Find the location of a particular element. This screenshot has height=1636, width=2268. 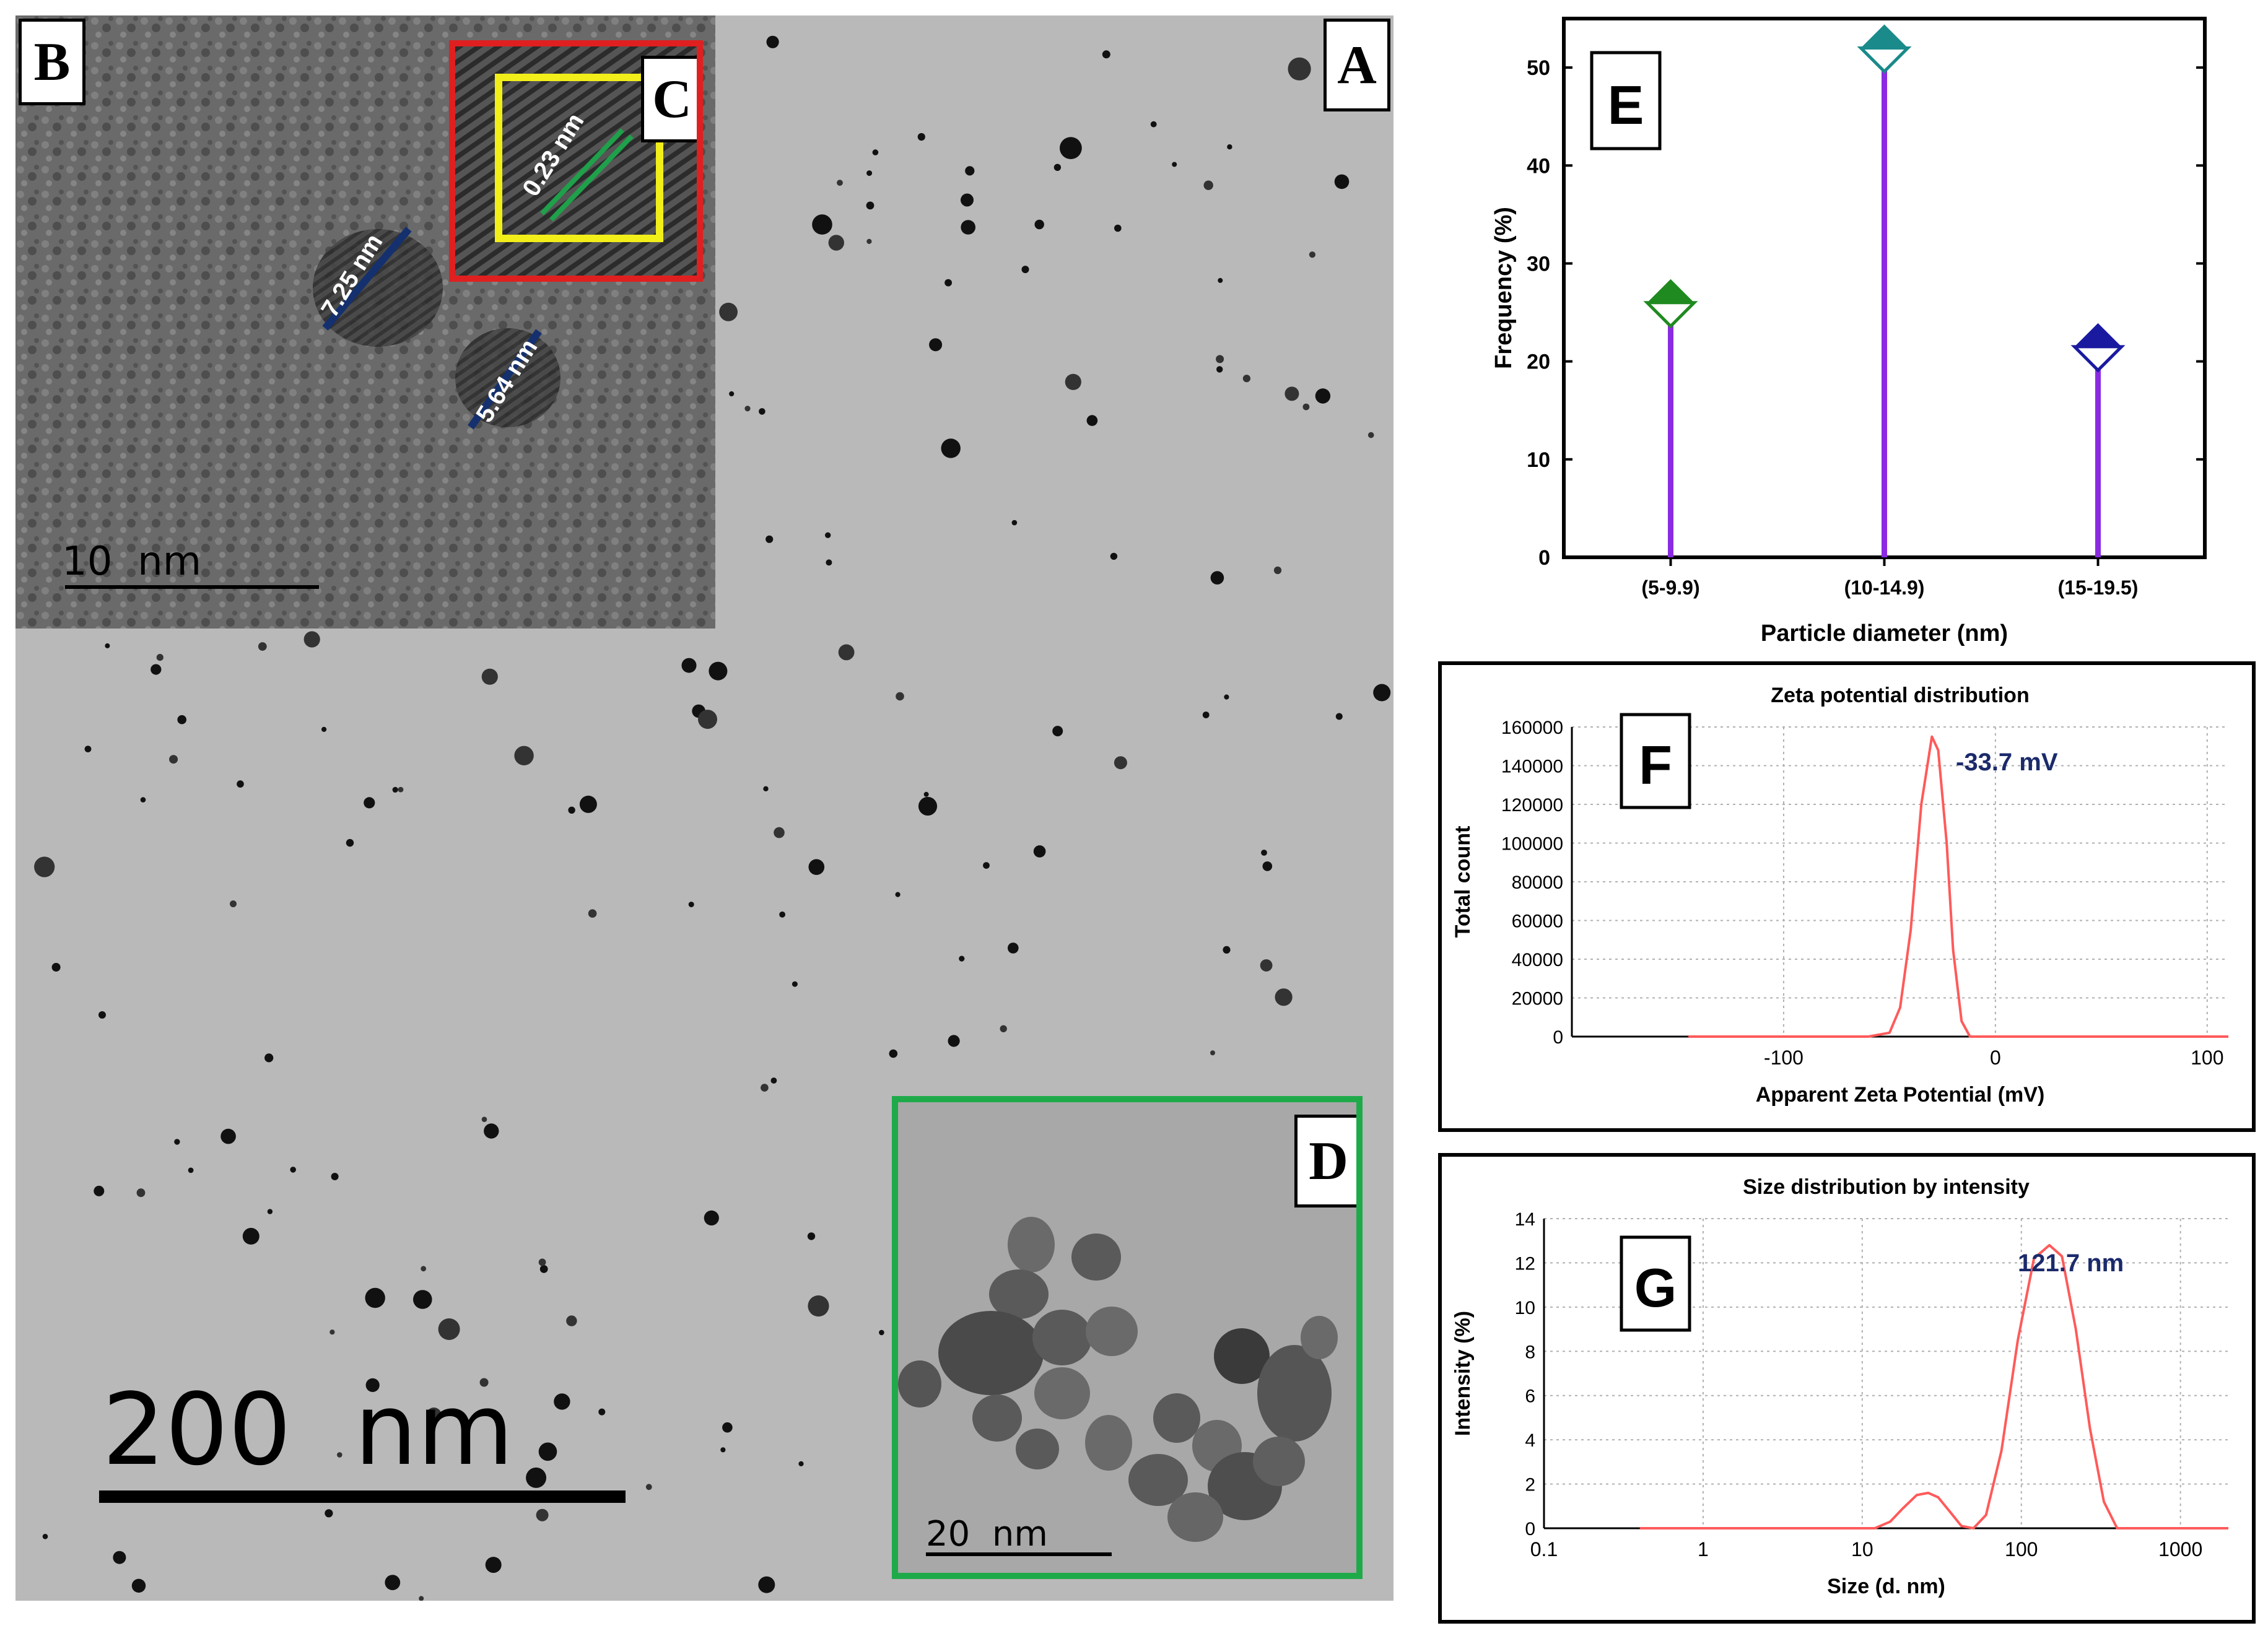

chartG-ytick-label: 14 is located at coordinates (1525, 1219).